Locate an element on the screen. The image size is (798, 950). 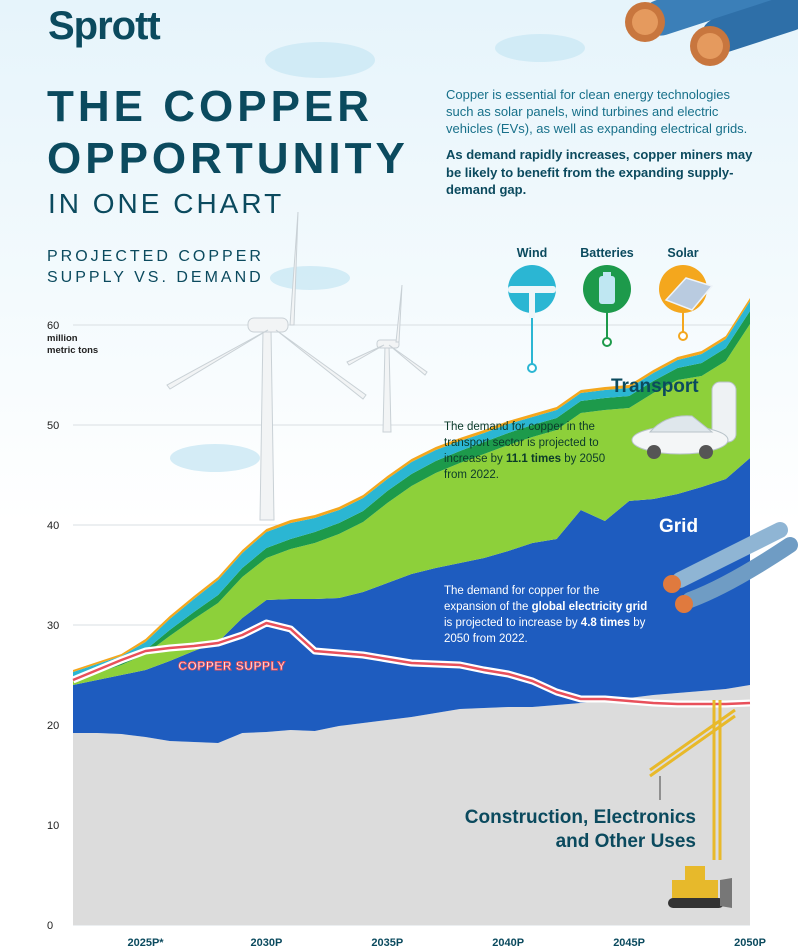
solar-label: Solar is located at coordinates (683, 253).